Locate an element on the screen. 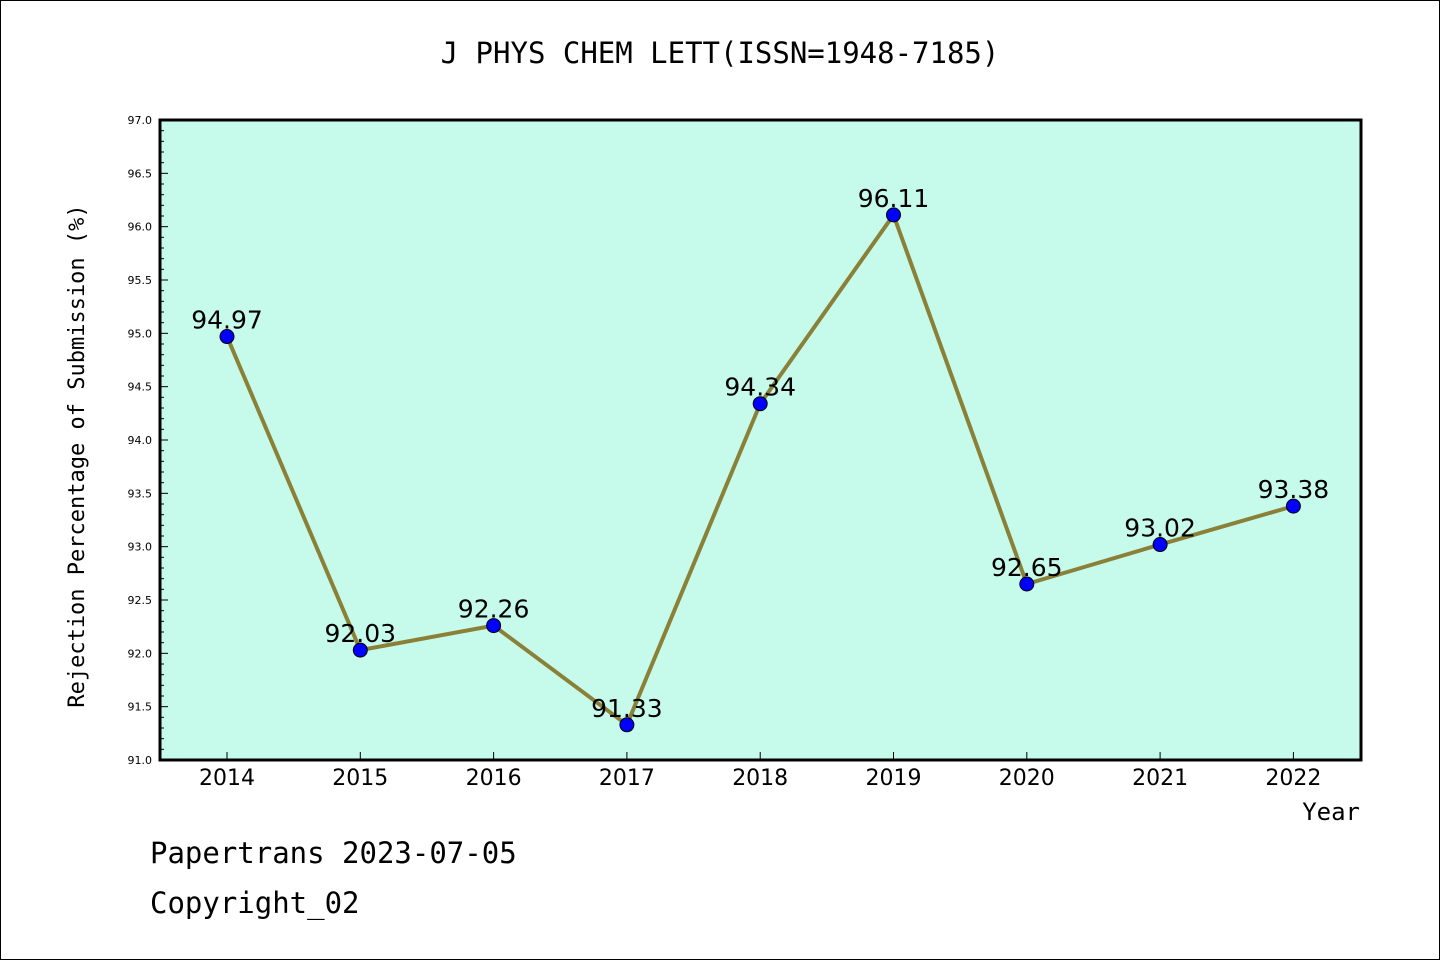 This screenshot has width=1440, height=960. y-tick-label: 92.0 is located at coordinates (140, 653).